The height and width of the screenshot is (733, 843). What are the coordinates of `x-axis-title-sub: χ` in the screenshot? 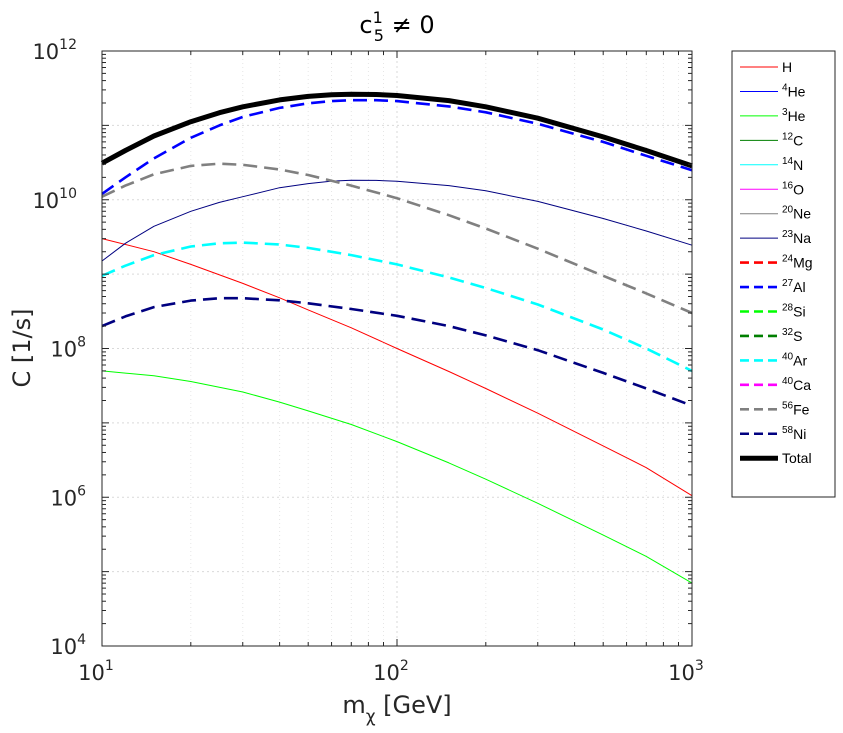 It's located at (371, 717).